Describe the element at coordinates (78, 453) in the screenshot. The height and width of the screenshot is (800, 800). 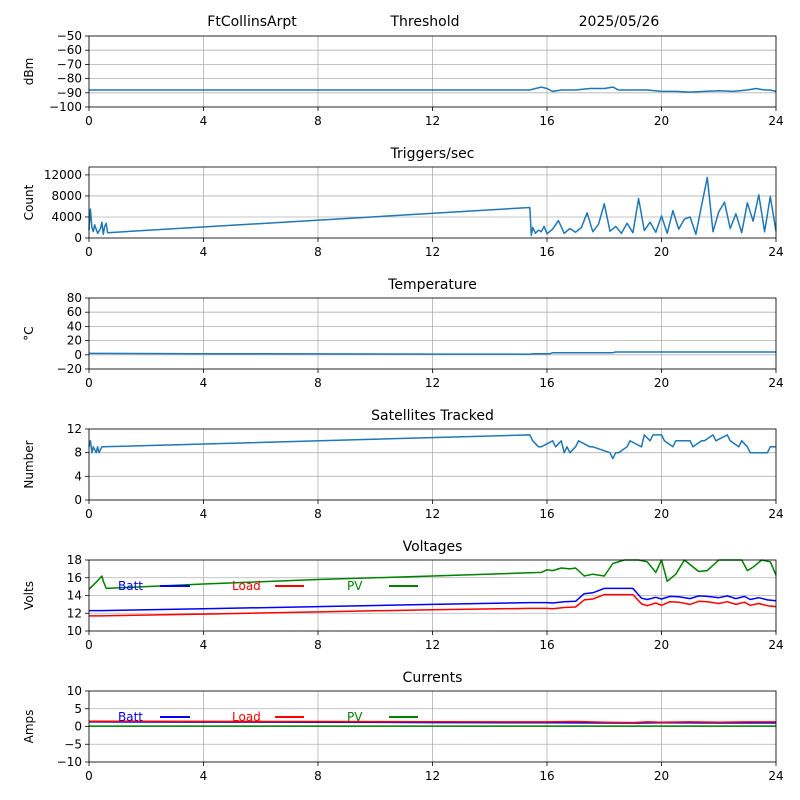
I see `y-tick-label: 8` at that location.